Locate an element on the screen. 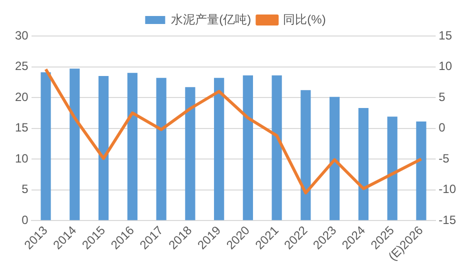 This screenshot has width=471, height=275. y2-tick-label: 15 is located at coordinates (445, 35).